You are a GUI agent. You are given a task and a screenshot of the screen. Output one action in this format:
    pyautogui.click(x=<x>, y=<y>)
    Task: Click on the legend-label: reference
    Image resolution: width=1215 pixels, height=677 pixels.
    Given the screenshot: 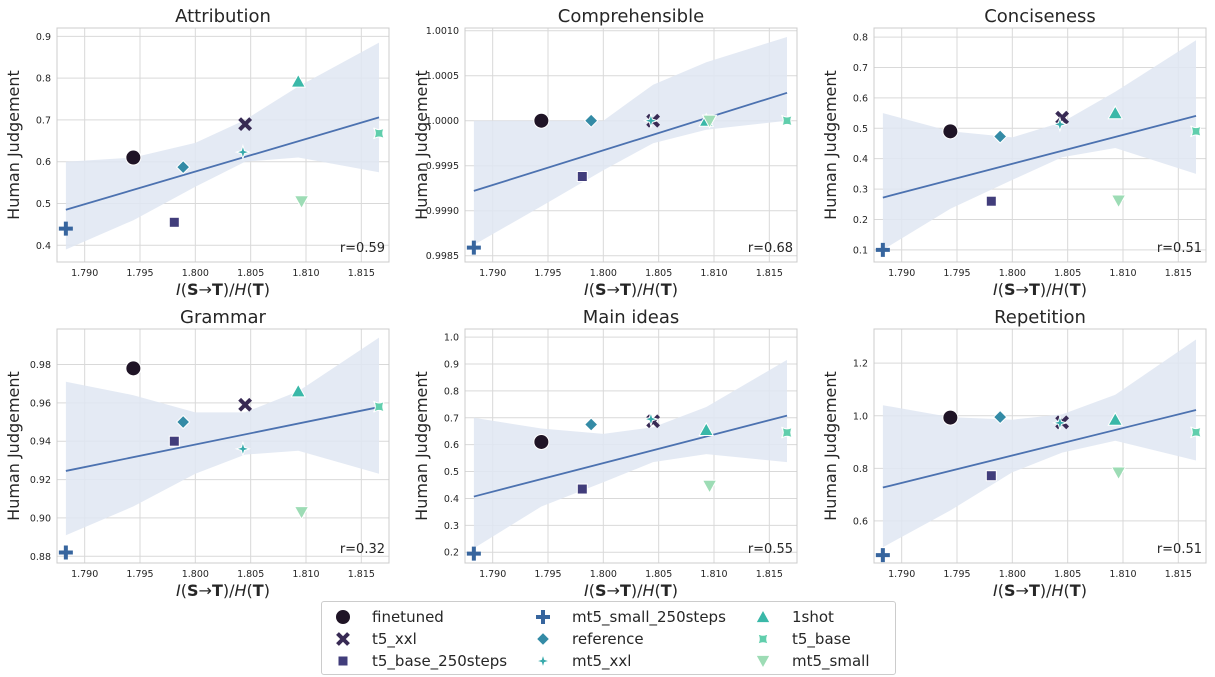 What is the action you would take?
    pyautogui.click(x=608, y=639)
    